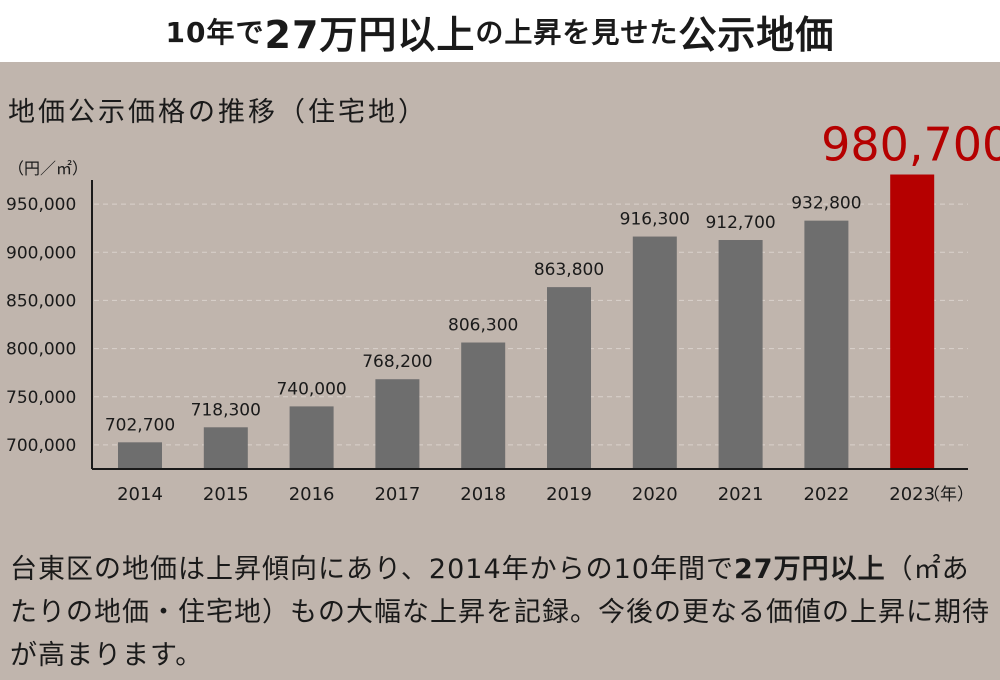  I want to click on y-tick-label: 800,000, so click(41, 350).